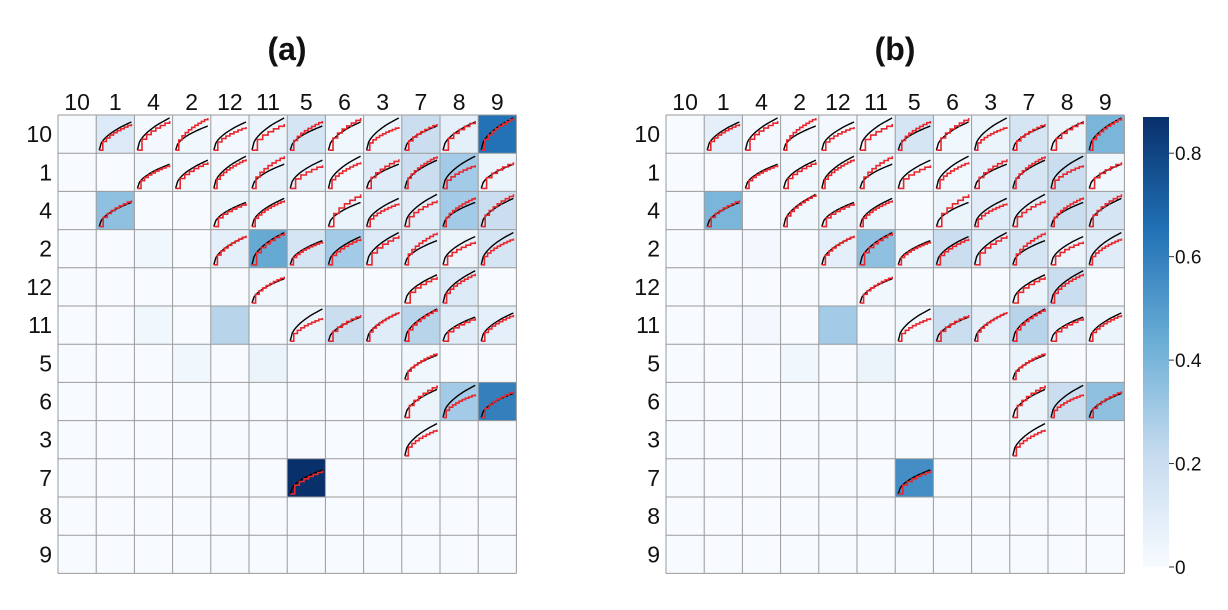 The image size is (1228, 610). Describe the element at coordinates (1105, 102) in the screenshot. I see `column-label: 9` at that location.